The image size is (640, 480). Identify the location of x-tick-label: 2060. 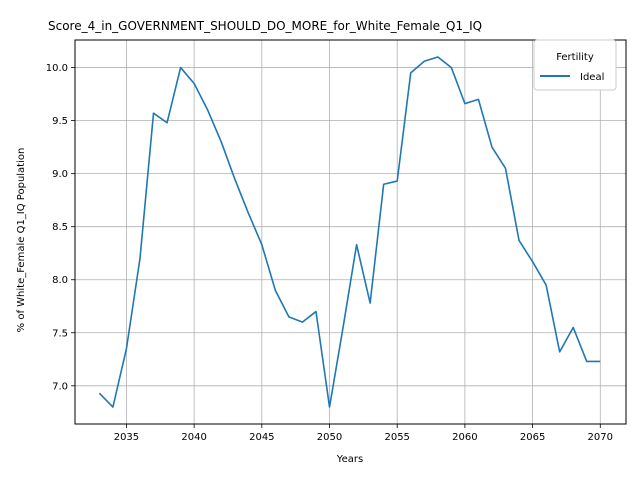
(464, 437).